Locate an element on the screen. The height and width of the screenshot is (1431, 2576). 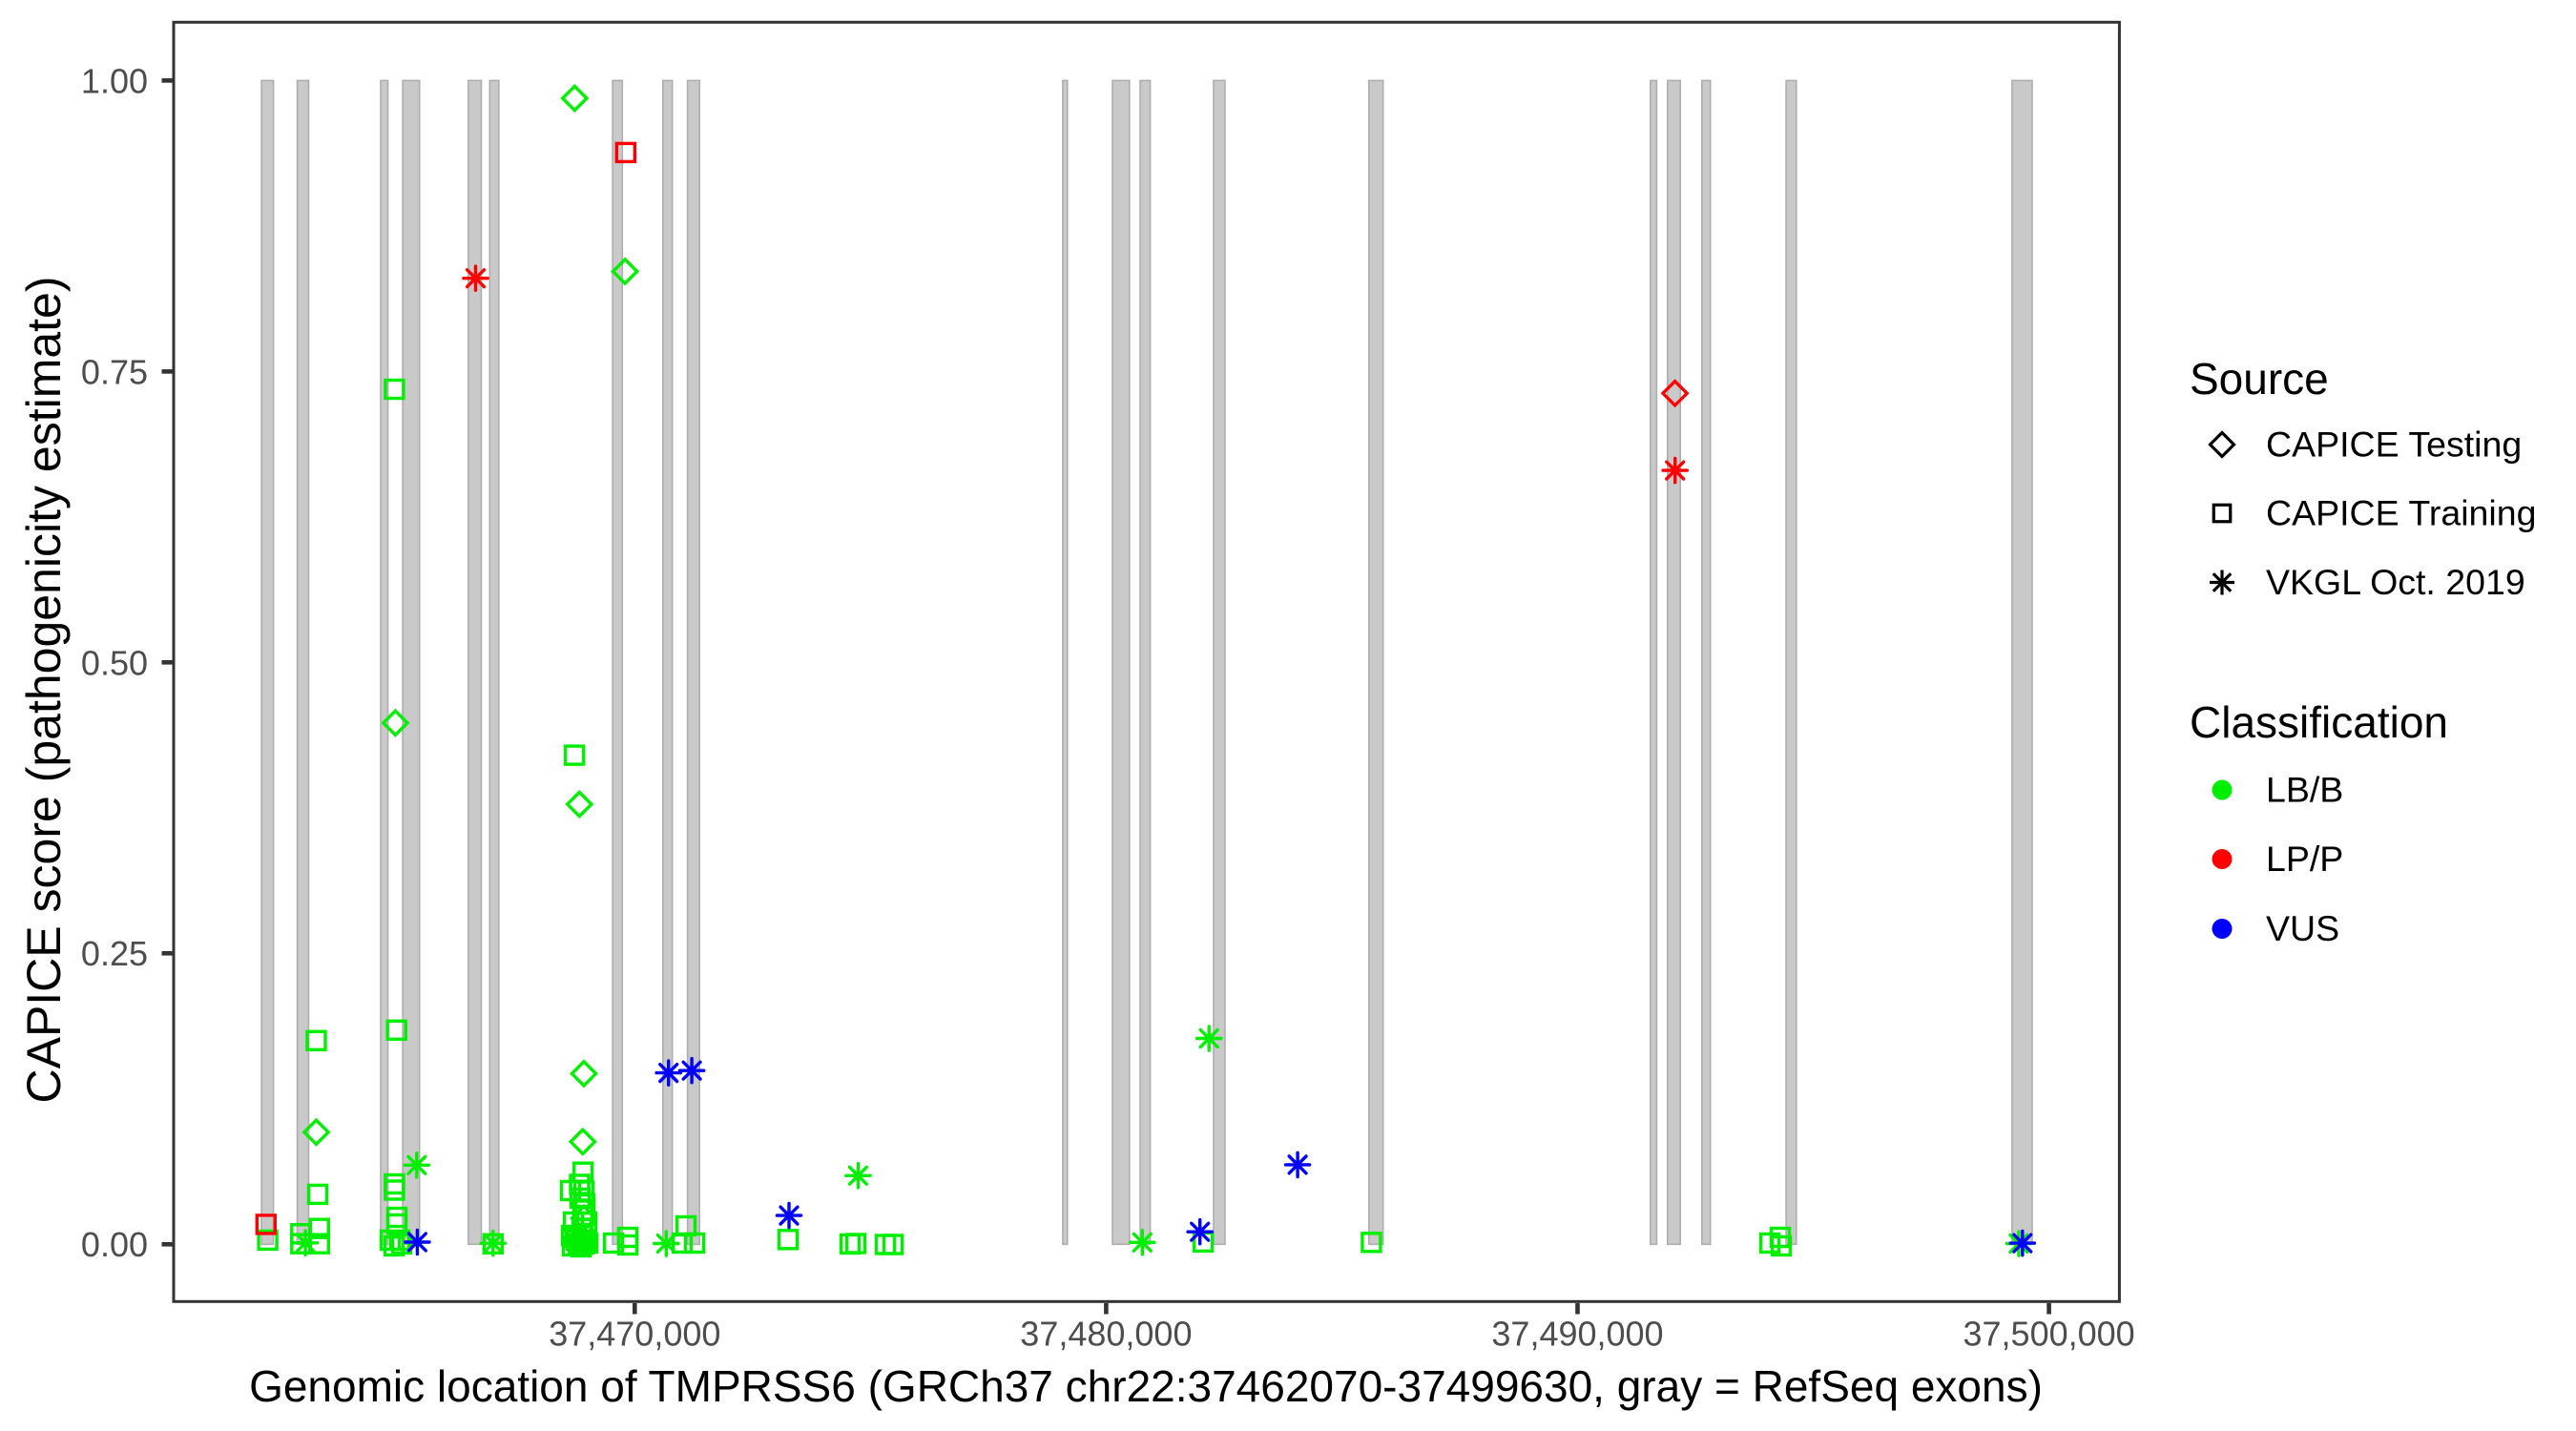
svg-text: VUS is located at coordinates (2302, 928).